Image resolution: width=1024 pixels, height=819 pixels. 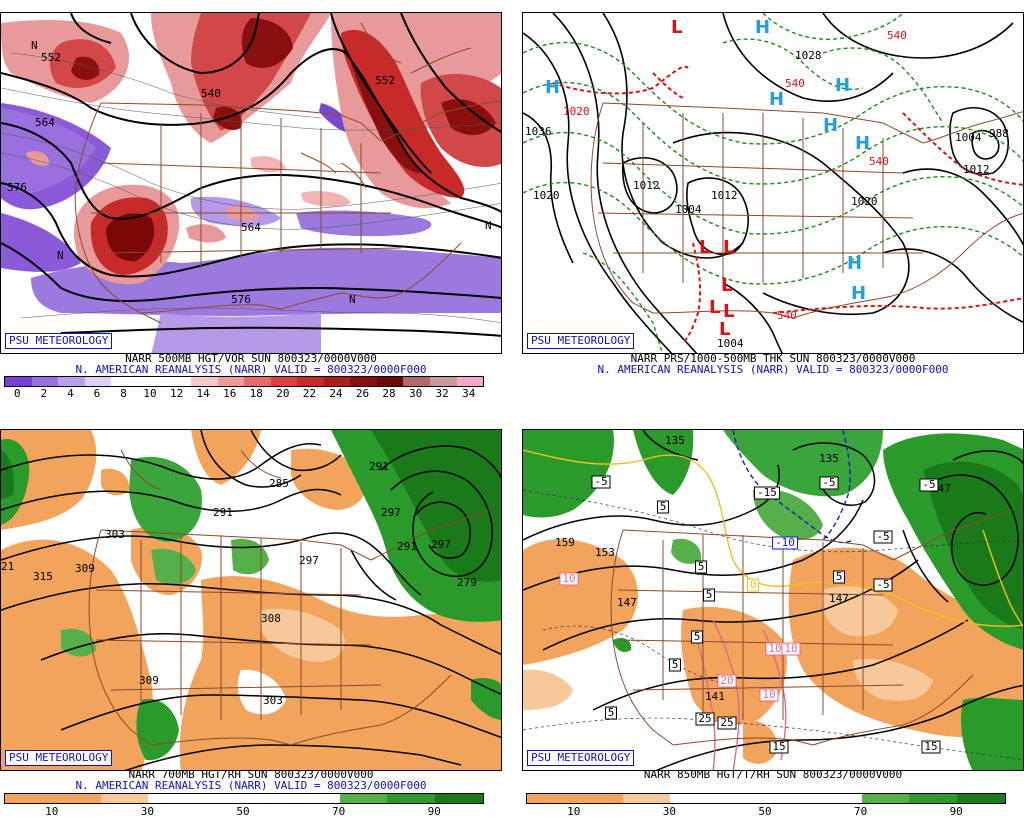 I want to click on label-576-b: 576, so click(x=241, y=299).